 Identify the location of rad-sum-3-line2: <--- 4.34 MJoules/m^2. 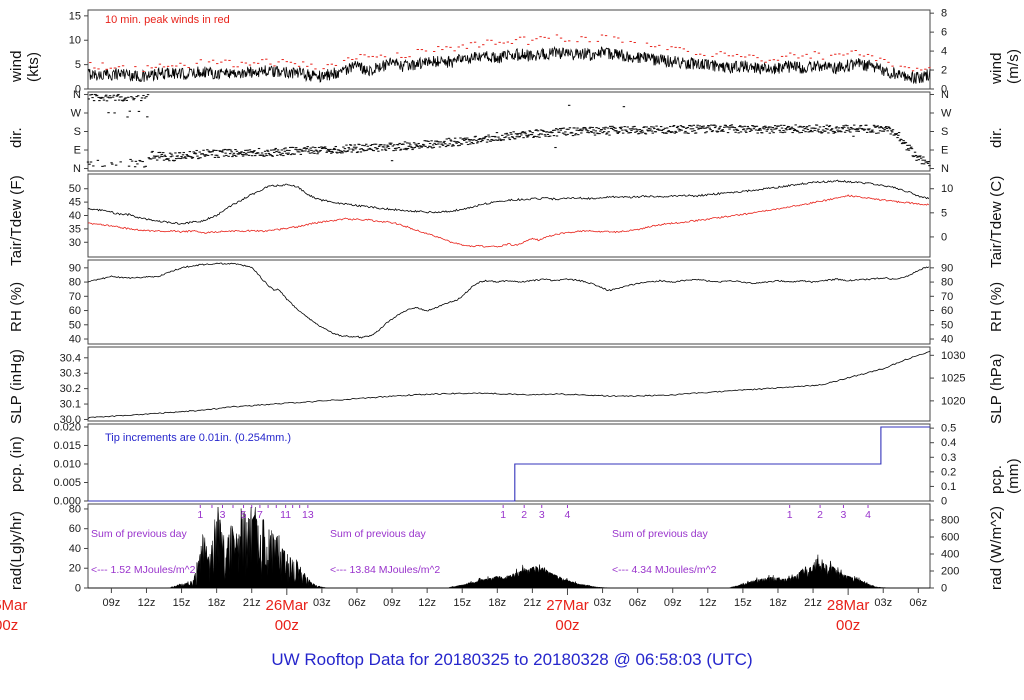
(664, 570).